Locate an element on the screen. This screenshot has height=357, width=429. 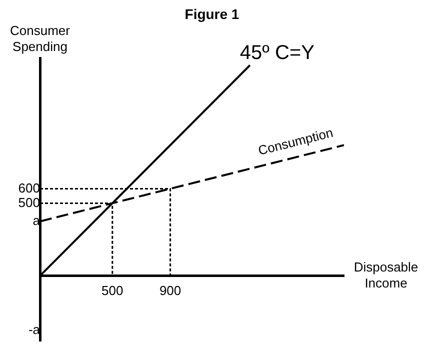
series-label: 45º C=Y is located at coordinates (277, 53).